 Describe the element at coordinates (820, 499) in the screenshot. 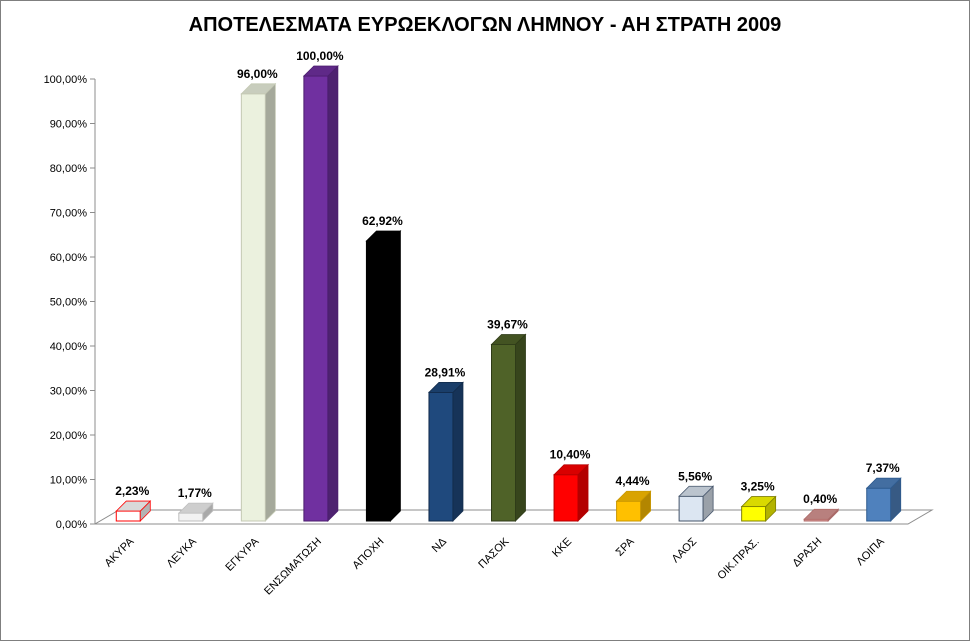

I see `data-label: 0,40%` at that location.